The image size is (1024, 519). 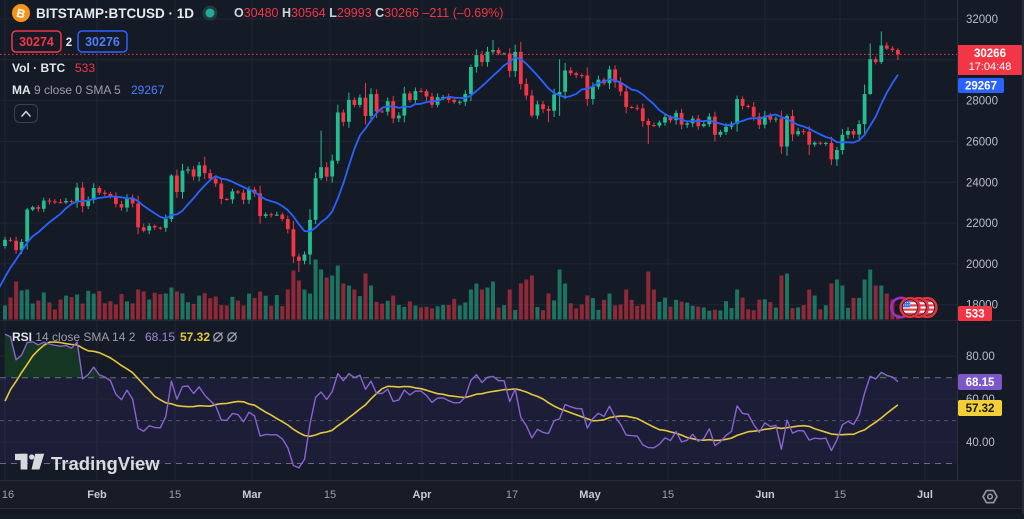 I want to click on svg-text: 28000, so click(x=982, y=102).